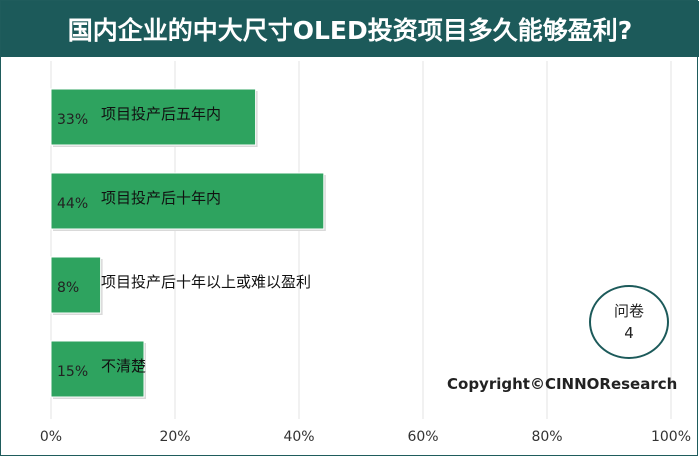 The image size is (700, 458). Describe the element at coordinates (628, 311) in the screenshot. I see `survey-badge-label: 问卷` at that location.